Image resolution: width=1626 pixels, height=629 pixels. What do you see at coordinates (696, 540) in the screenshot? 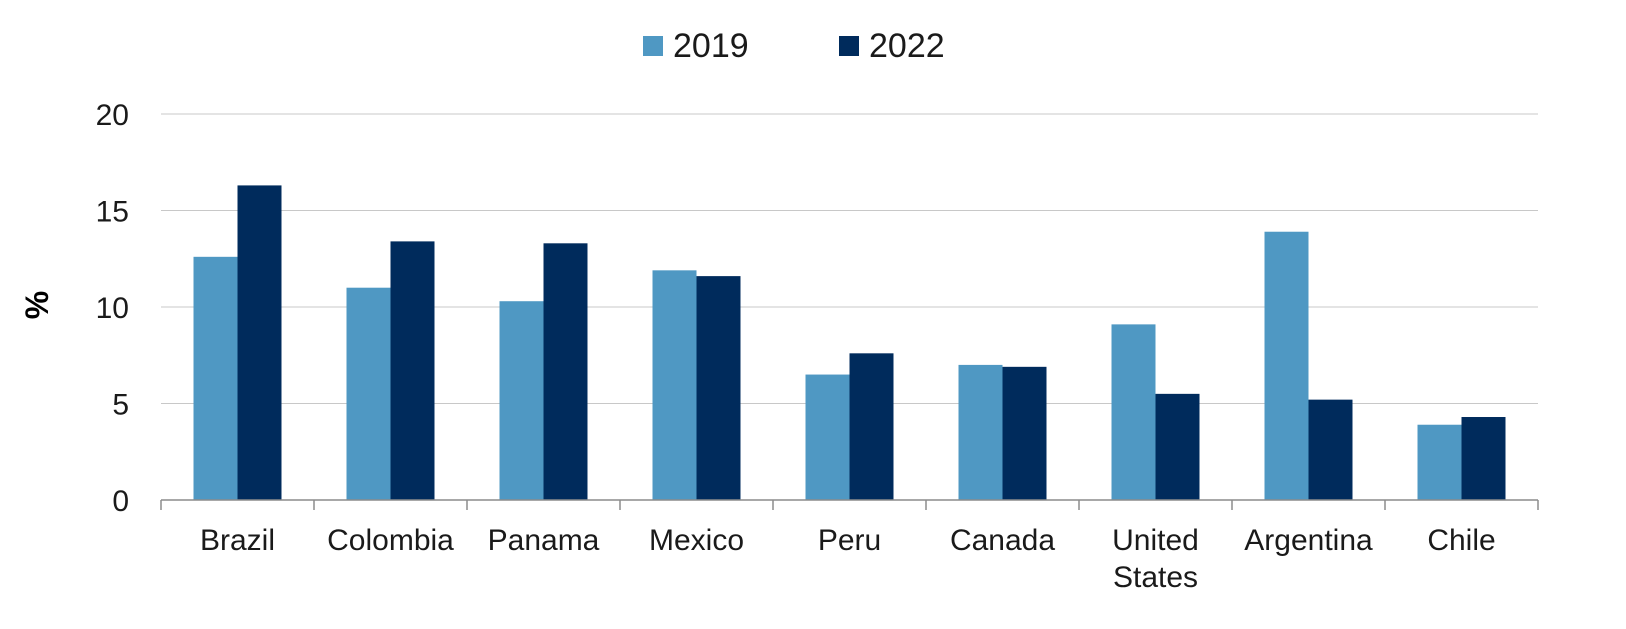
I see `x-tick-label-mexico: Mexico` at bounding box center [696, 540].